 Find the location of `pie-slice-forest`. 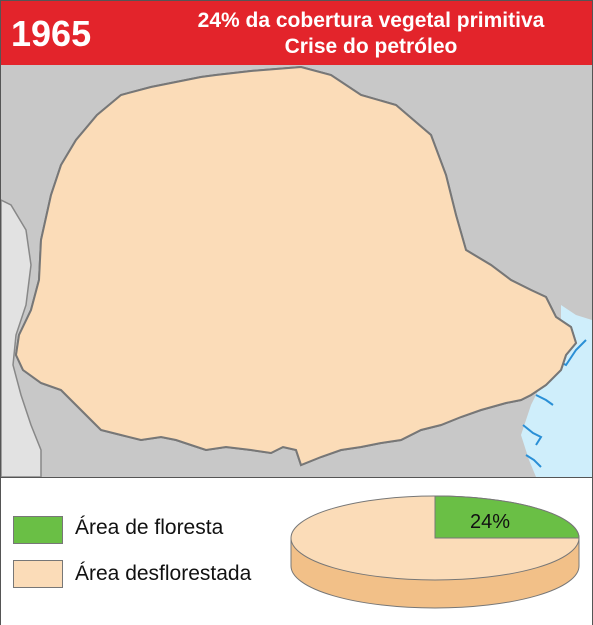

pie-slice-forest is located at coordinates (507, 517).